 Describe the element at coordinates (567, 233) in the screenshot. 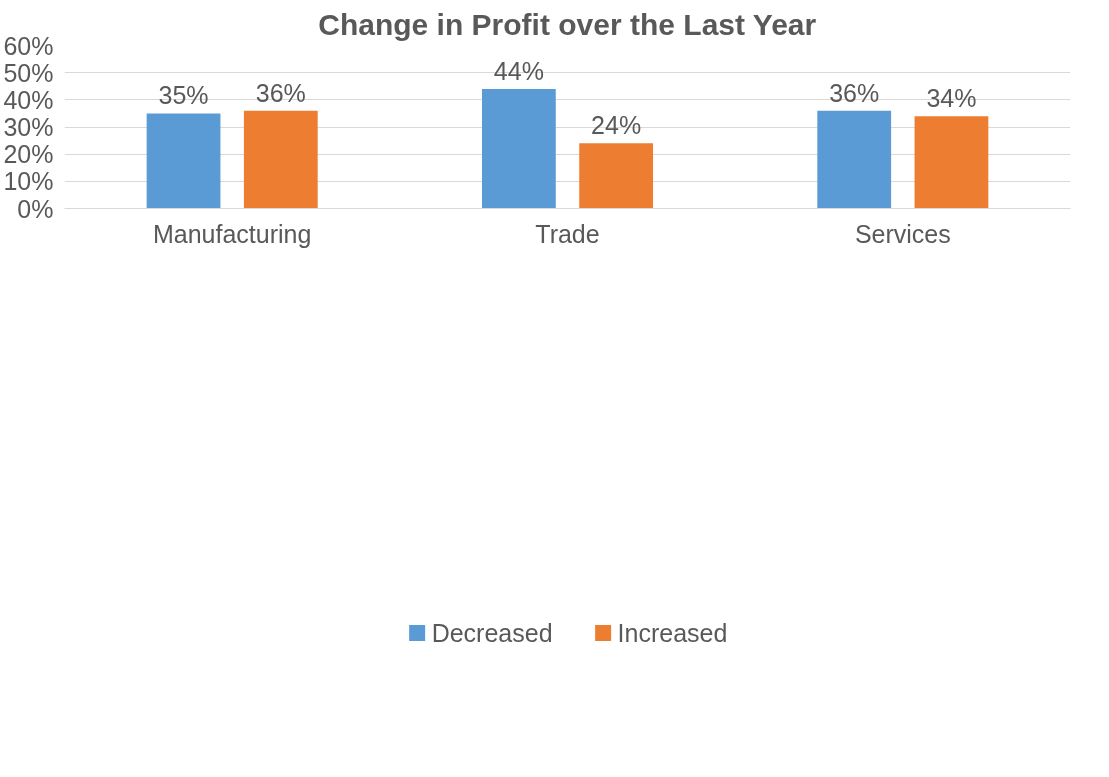

I see `x-tick-label: Trade` at that location.